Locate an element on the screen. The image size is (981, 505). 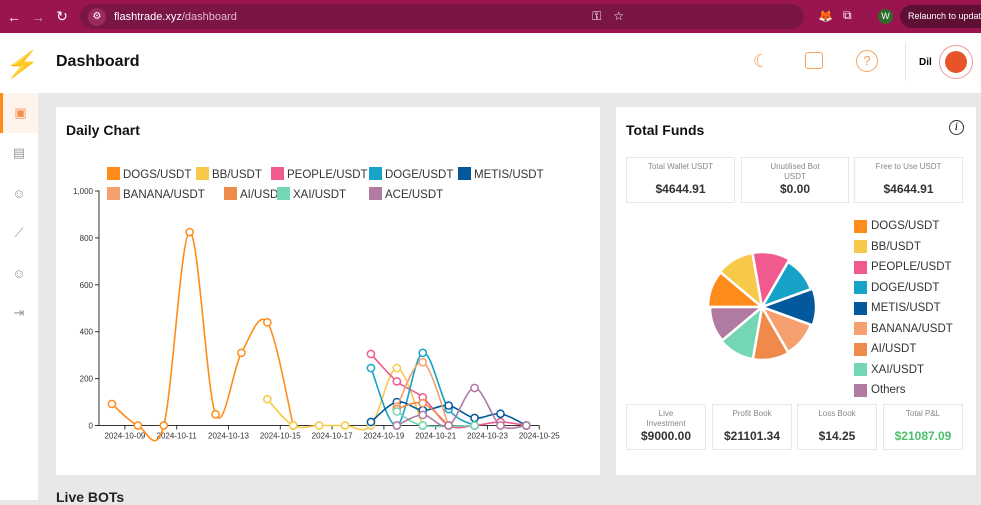
stat-live-investment: Live Investment $9000.00 is located at coordinates (666, 427).